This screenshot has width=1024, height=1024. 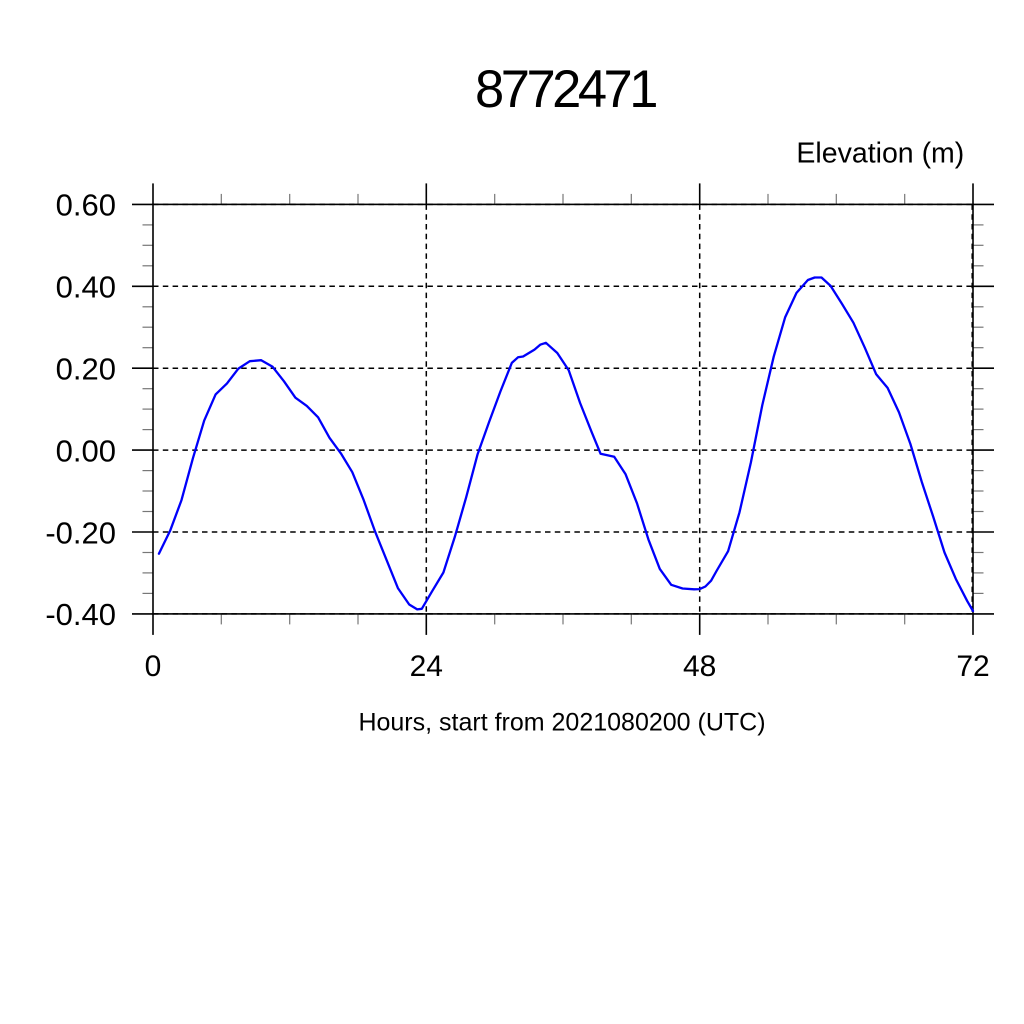 What do you see at coordinates (80, 614) in the screenshot?
I see `svg-text: -0.40` at bounding box center [80, 614].